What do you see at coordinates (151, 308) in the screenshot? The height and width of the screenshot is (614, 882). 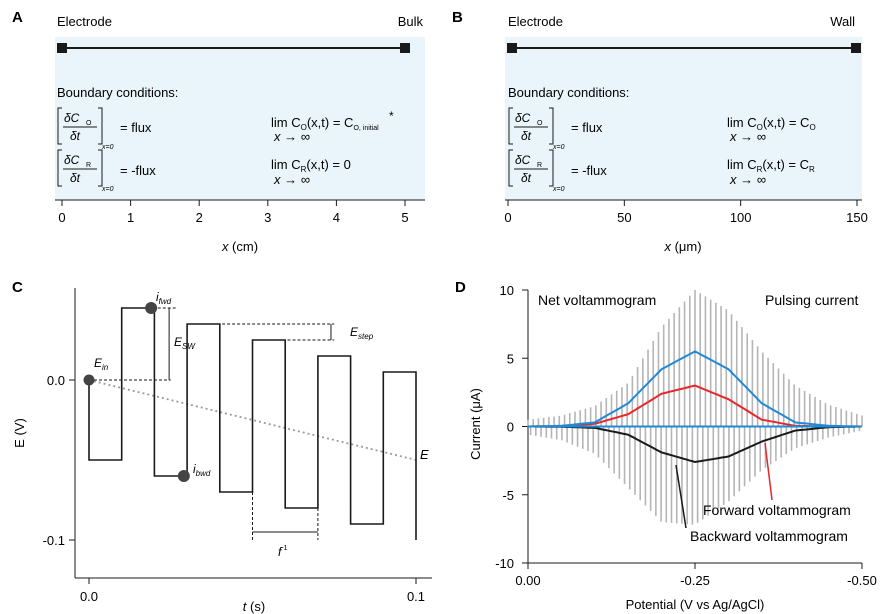 I see `ifwd-marker` at bounding box center [151, 308].